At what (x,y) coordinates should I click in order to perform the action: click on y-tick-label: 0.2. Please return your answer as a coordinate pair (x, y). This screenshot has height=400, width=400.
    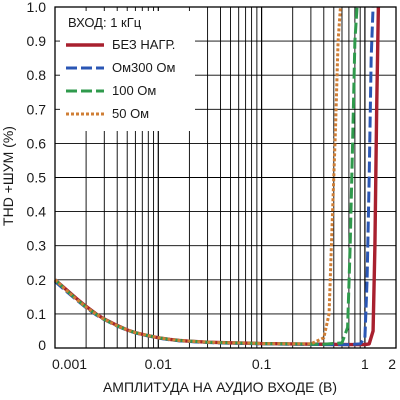
    Looking at the image, I should click on (37, 280).